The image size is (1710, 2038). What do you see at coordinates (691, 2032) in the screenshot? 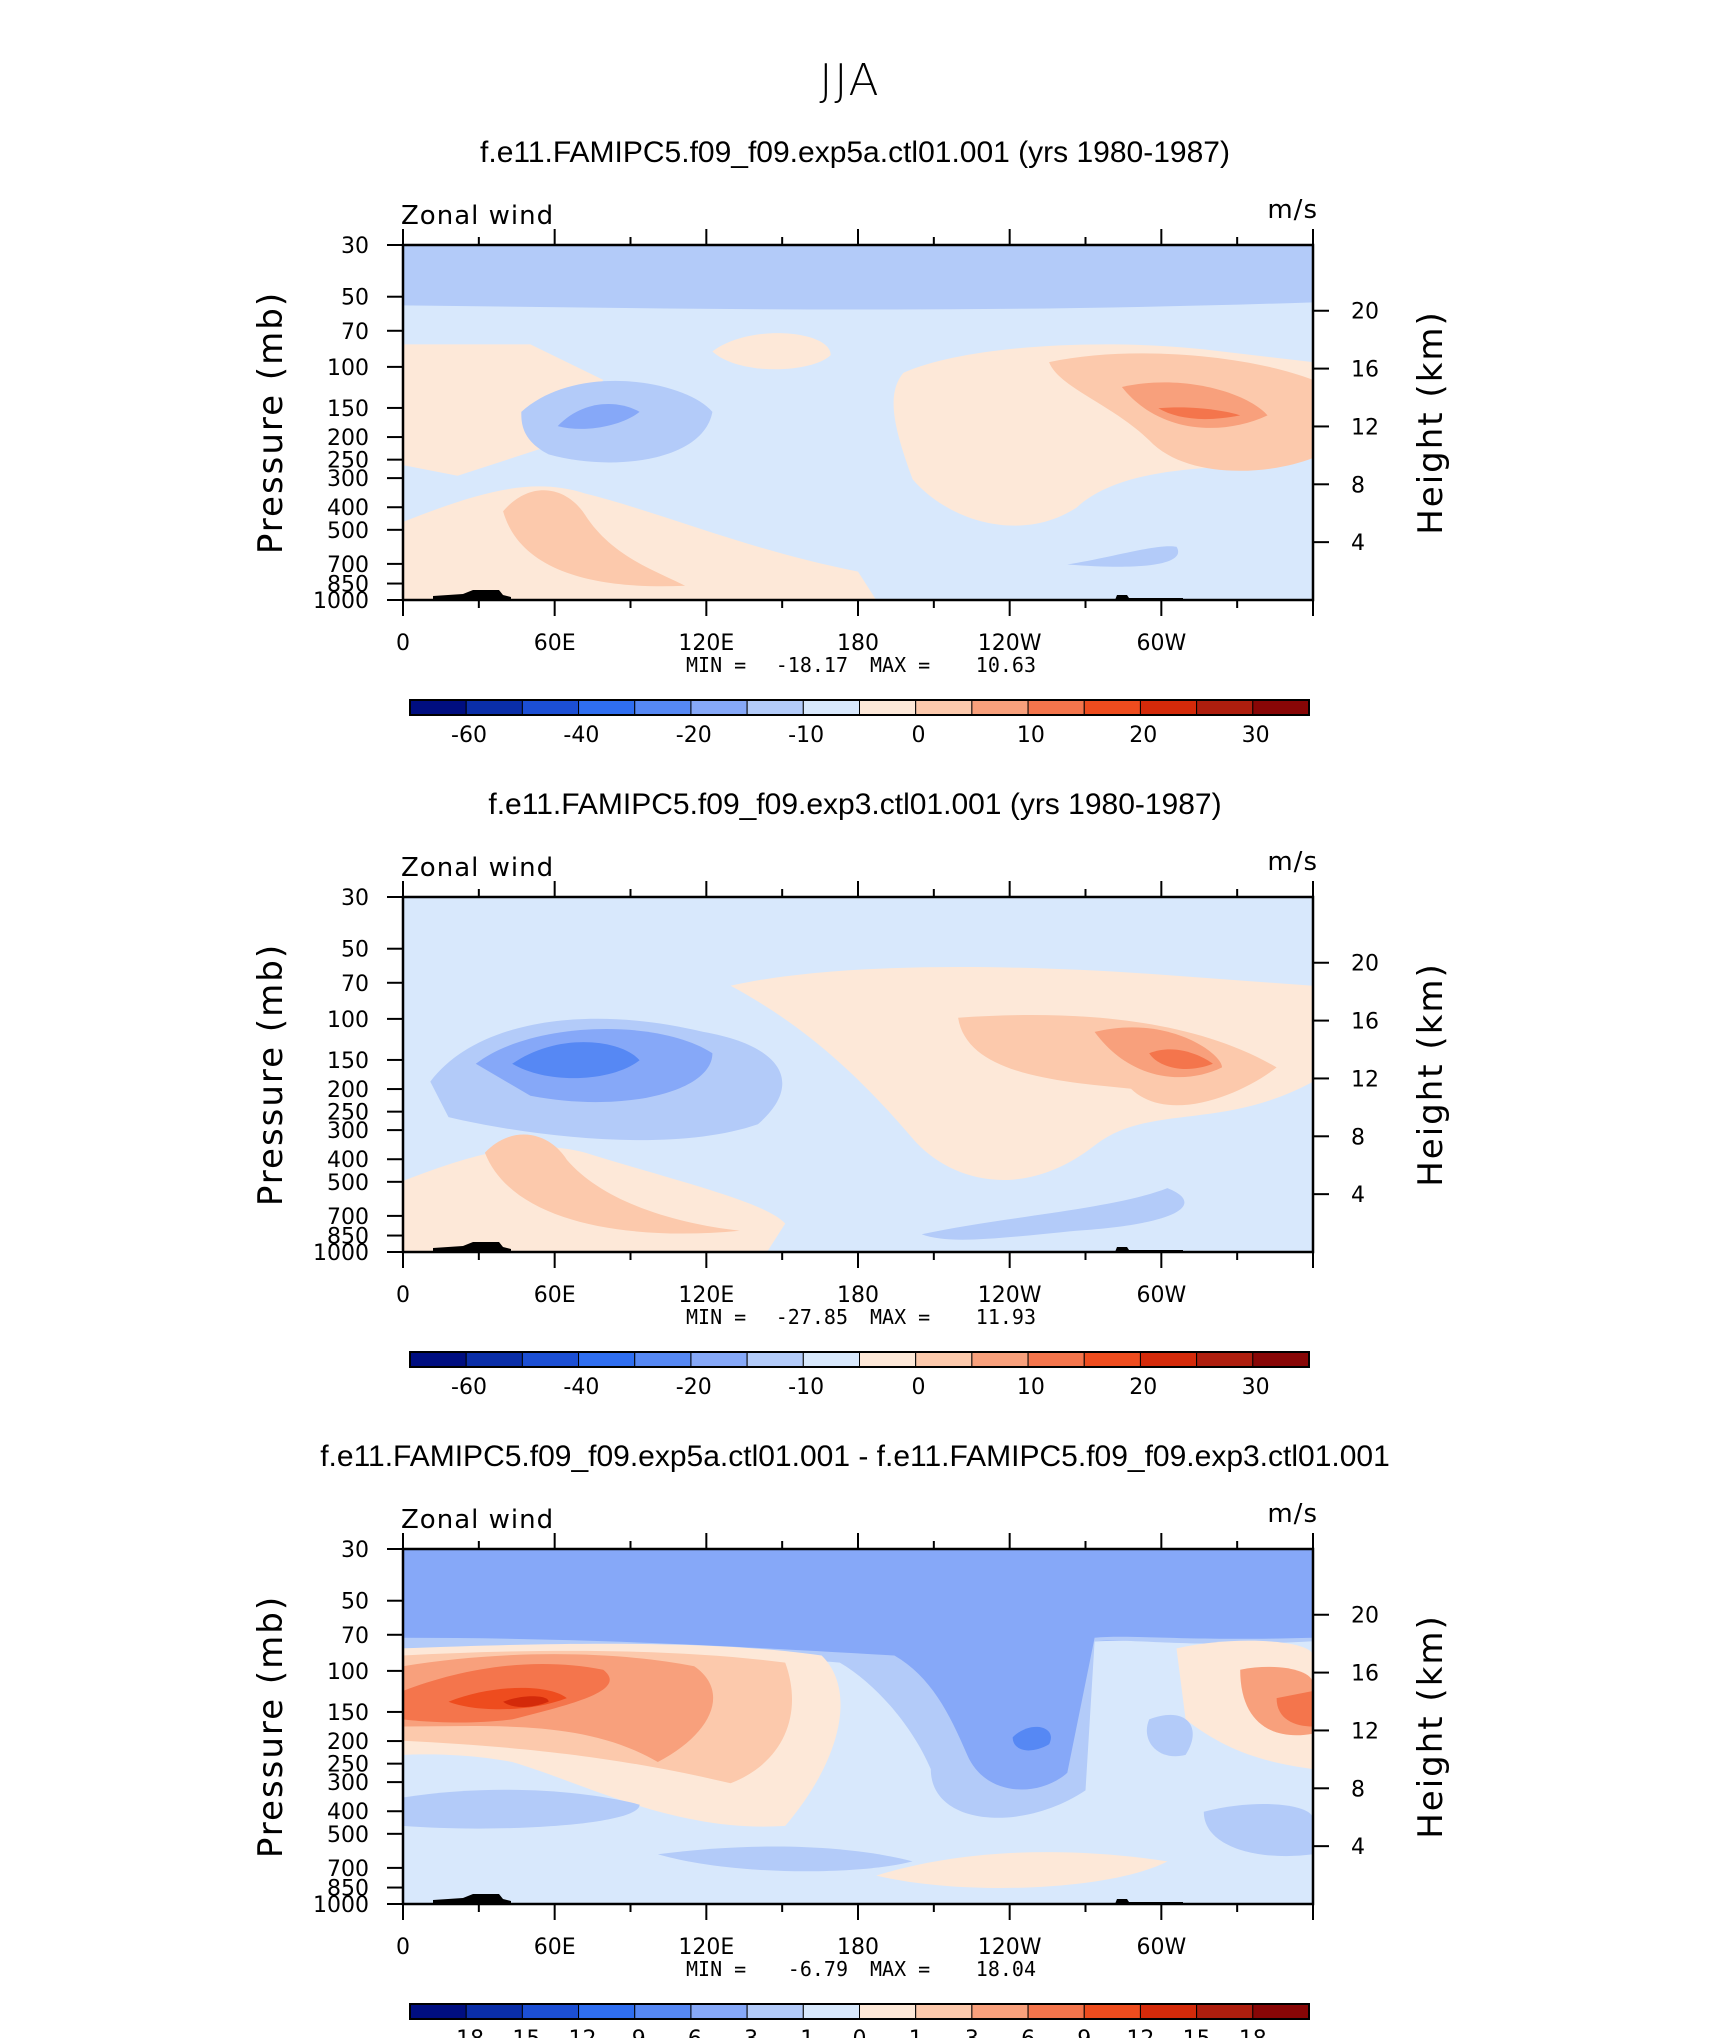
I see `colorbar-label: -6` at bounding box center [691, 2032].